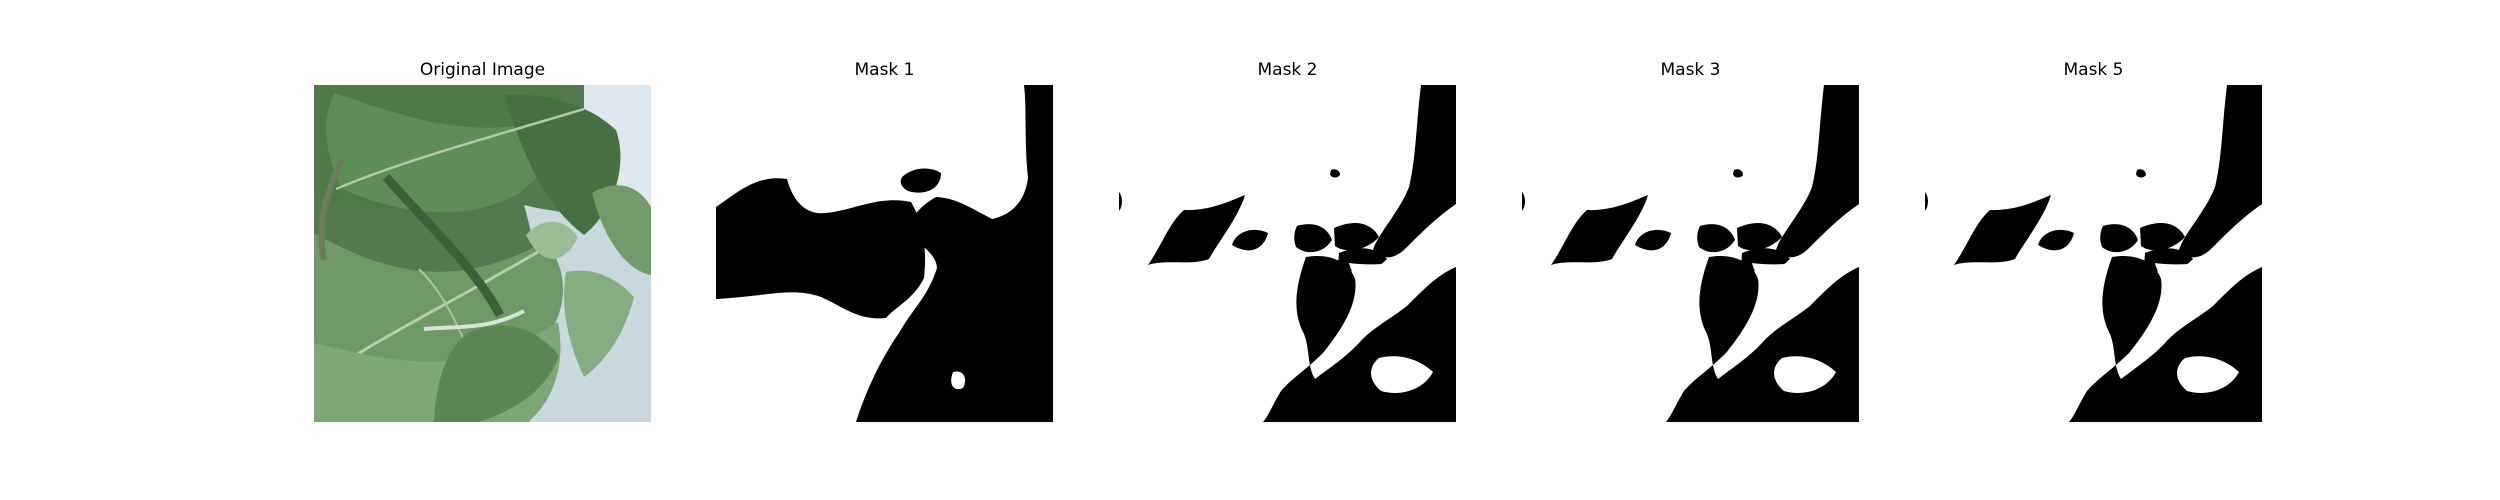  I want to click on panel-title: Mask 3, so click(1690, 70).